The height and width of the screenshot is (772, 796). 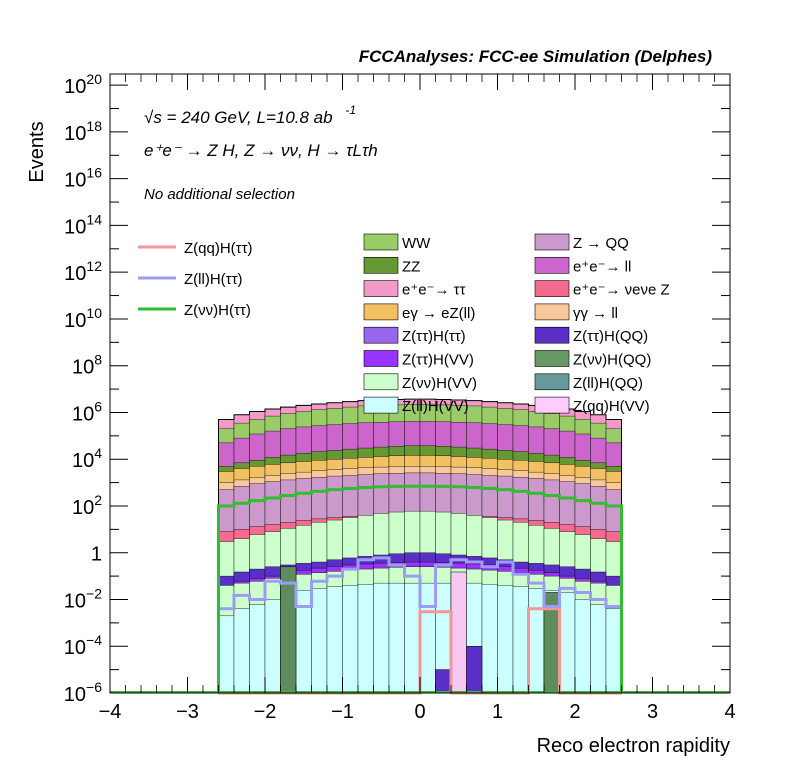 I want to click on y-tick-label: 10¹⁰, so click(x=83, y=318).